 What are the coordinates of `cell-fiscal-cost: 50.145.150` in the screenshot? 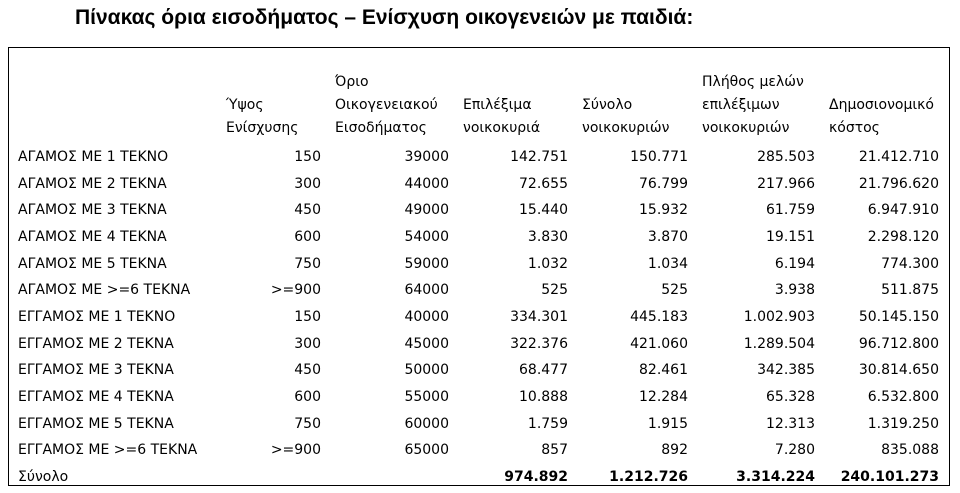 It's located at (898, 316).